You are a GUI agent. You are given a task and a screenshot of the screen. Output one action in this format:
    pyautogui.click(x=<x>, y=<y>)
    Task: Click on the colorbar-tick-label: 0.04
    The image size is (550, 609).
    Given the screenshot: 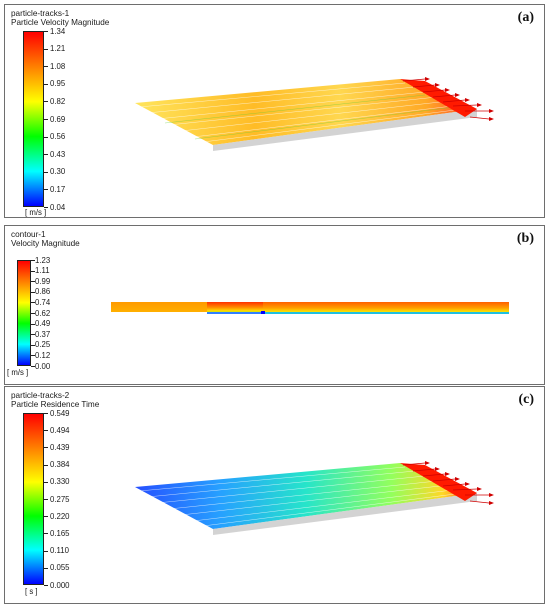 What is the action you would take?
    pyautogui.click(x=58, y=207)
    